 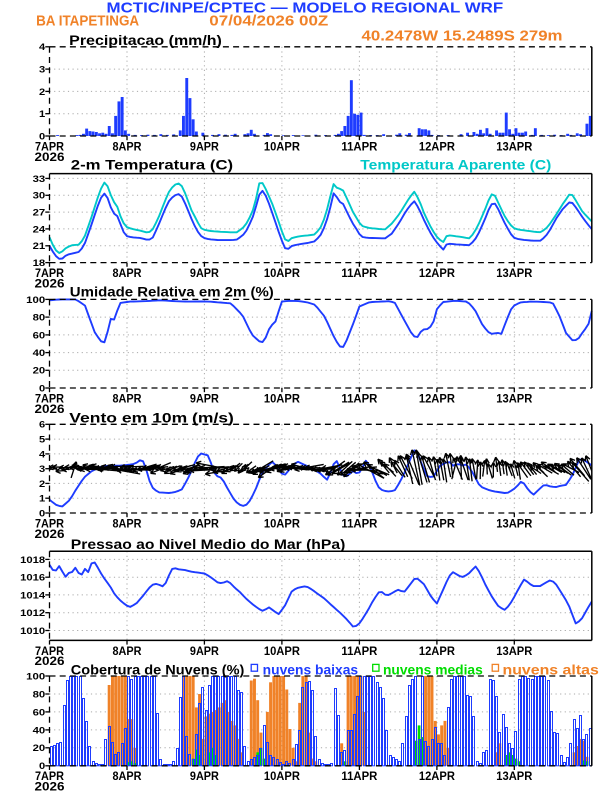 I want to click on svg-text: Temperatura Aparente (C), so click(x=455, y=165).